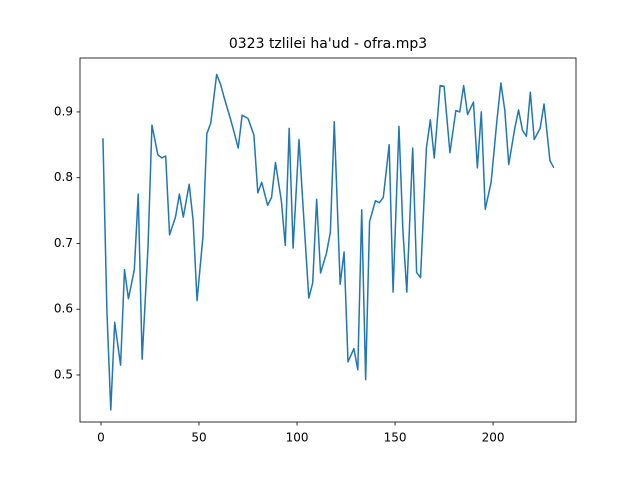 This screenshot has height=480, width=640. What do you see at coordinates (198, 438) in the screenshot?
I see `x-tick-label: 50` at bounding box center [198, 438].